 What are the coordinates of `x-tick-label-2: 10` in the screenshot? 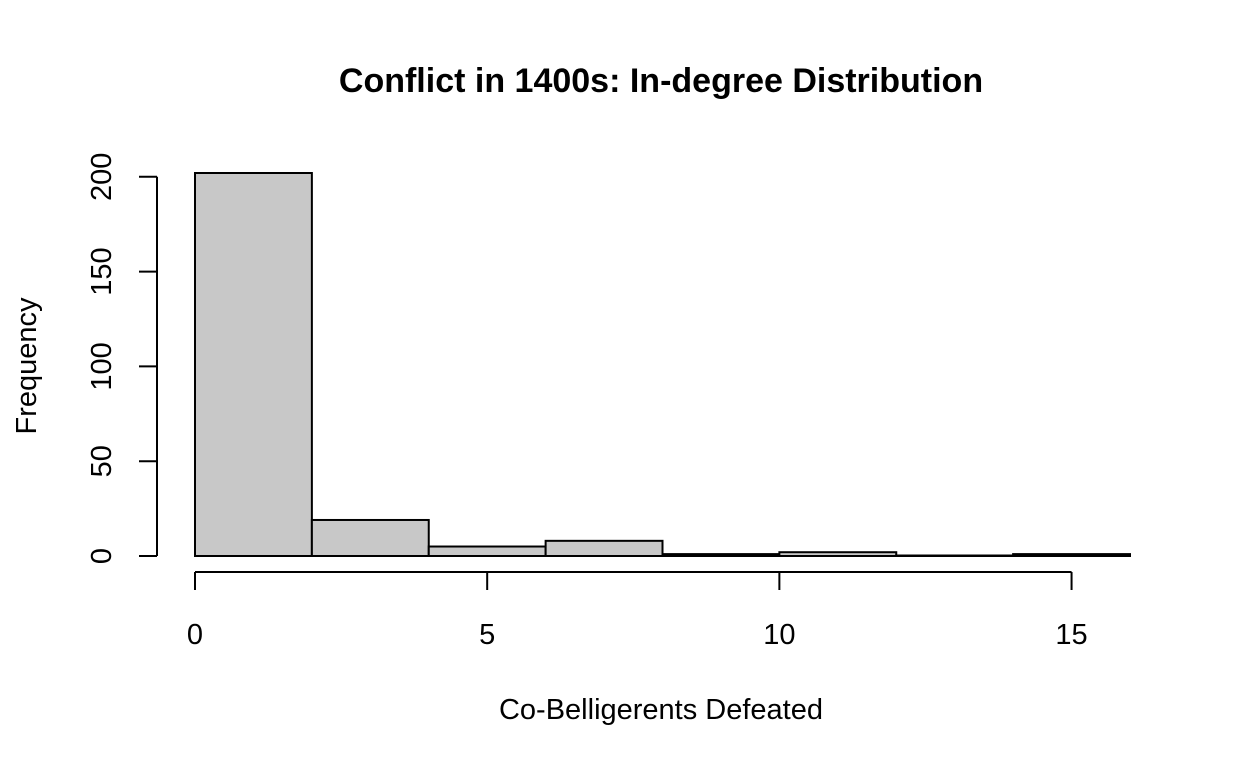 It's located at (779, 635).